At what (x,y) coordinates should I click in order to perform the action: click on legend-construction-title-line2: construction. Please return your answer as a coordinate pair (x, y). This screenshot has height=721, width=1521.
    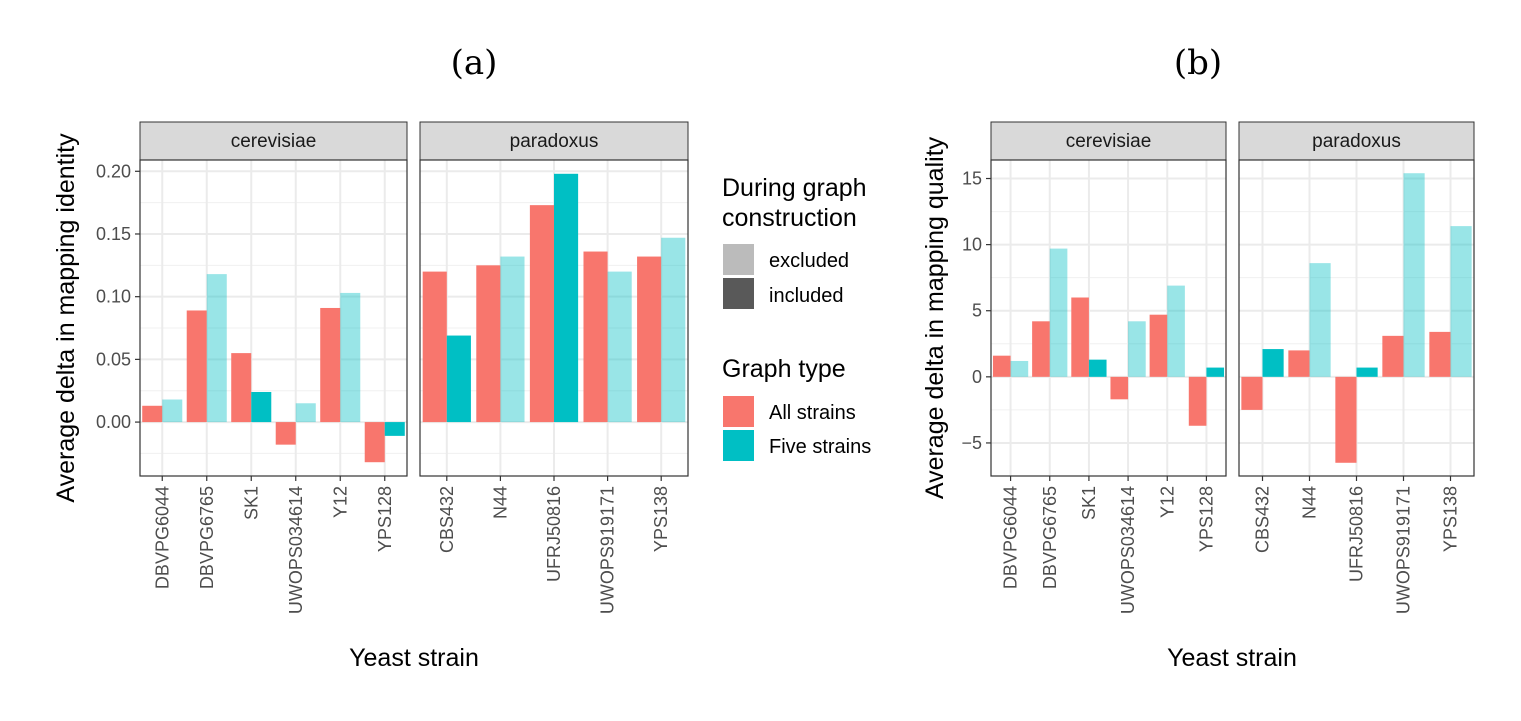
    Looking at the image, I should click on (789, 218).